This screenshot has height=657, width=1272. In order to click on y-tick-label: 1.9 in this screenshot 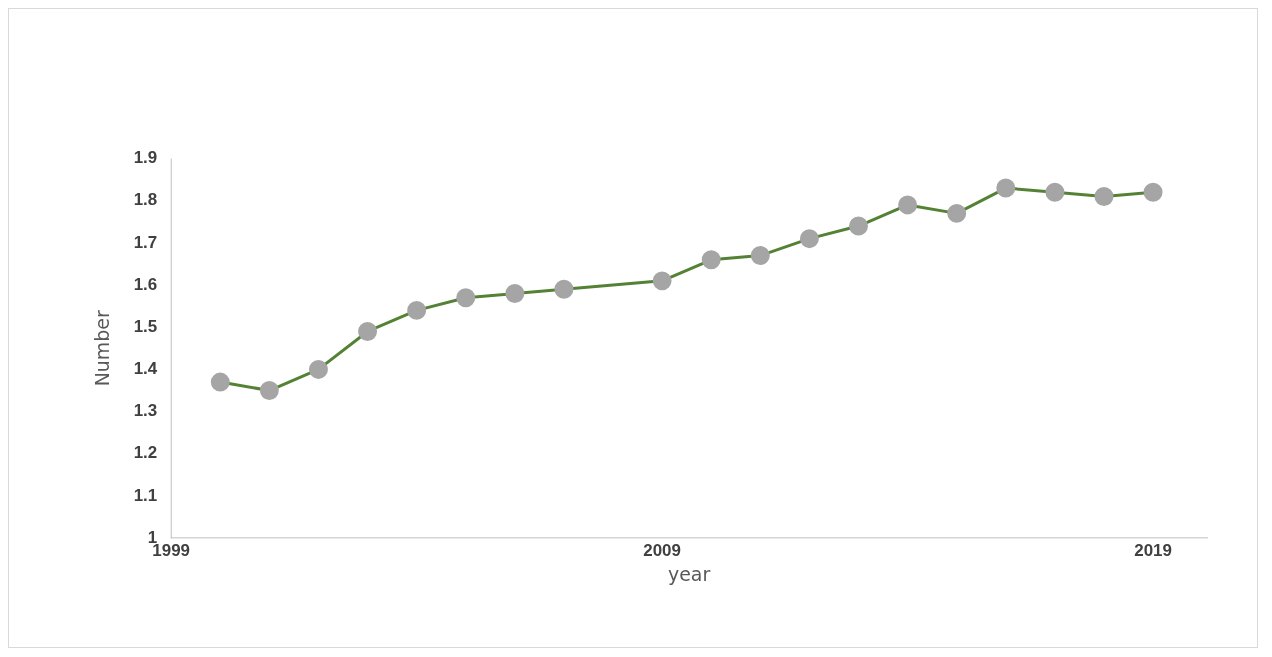, I will do `click(145, 158)`.